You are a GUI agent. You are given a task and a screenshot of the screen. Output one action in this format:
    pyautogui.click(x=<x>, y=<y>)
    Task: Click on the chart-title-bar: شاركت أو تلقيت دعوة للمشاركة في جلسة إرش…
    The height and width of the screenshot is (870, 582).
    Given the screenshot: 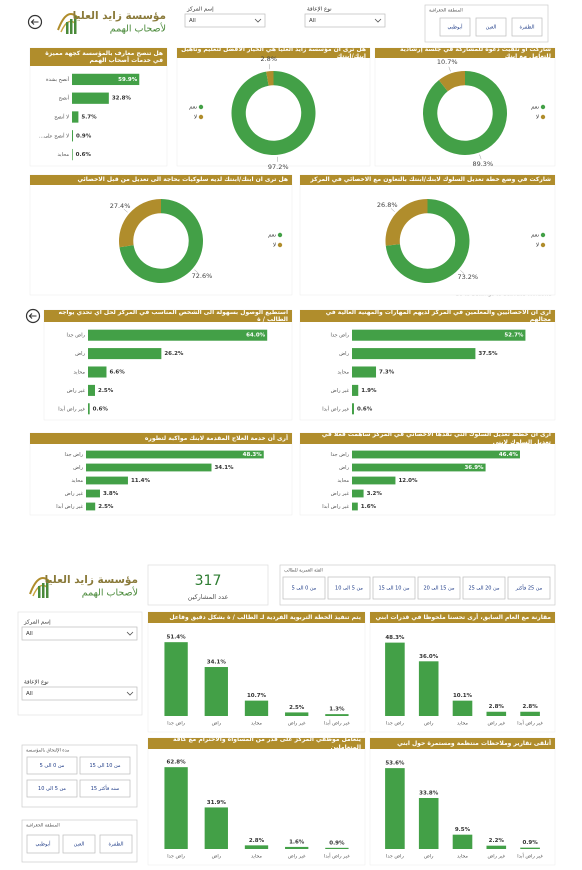 What is the action you would take?
    pyautogui.click(x=465, y=53)
    